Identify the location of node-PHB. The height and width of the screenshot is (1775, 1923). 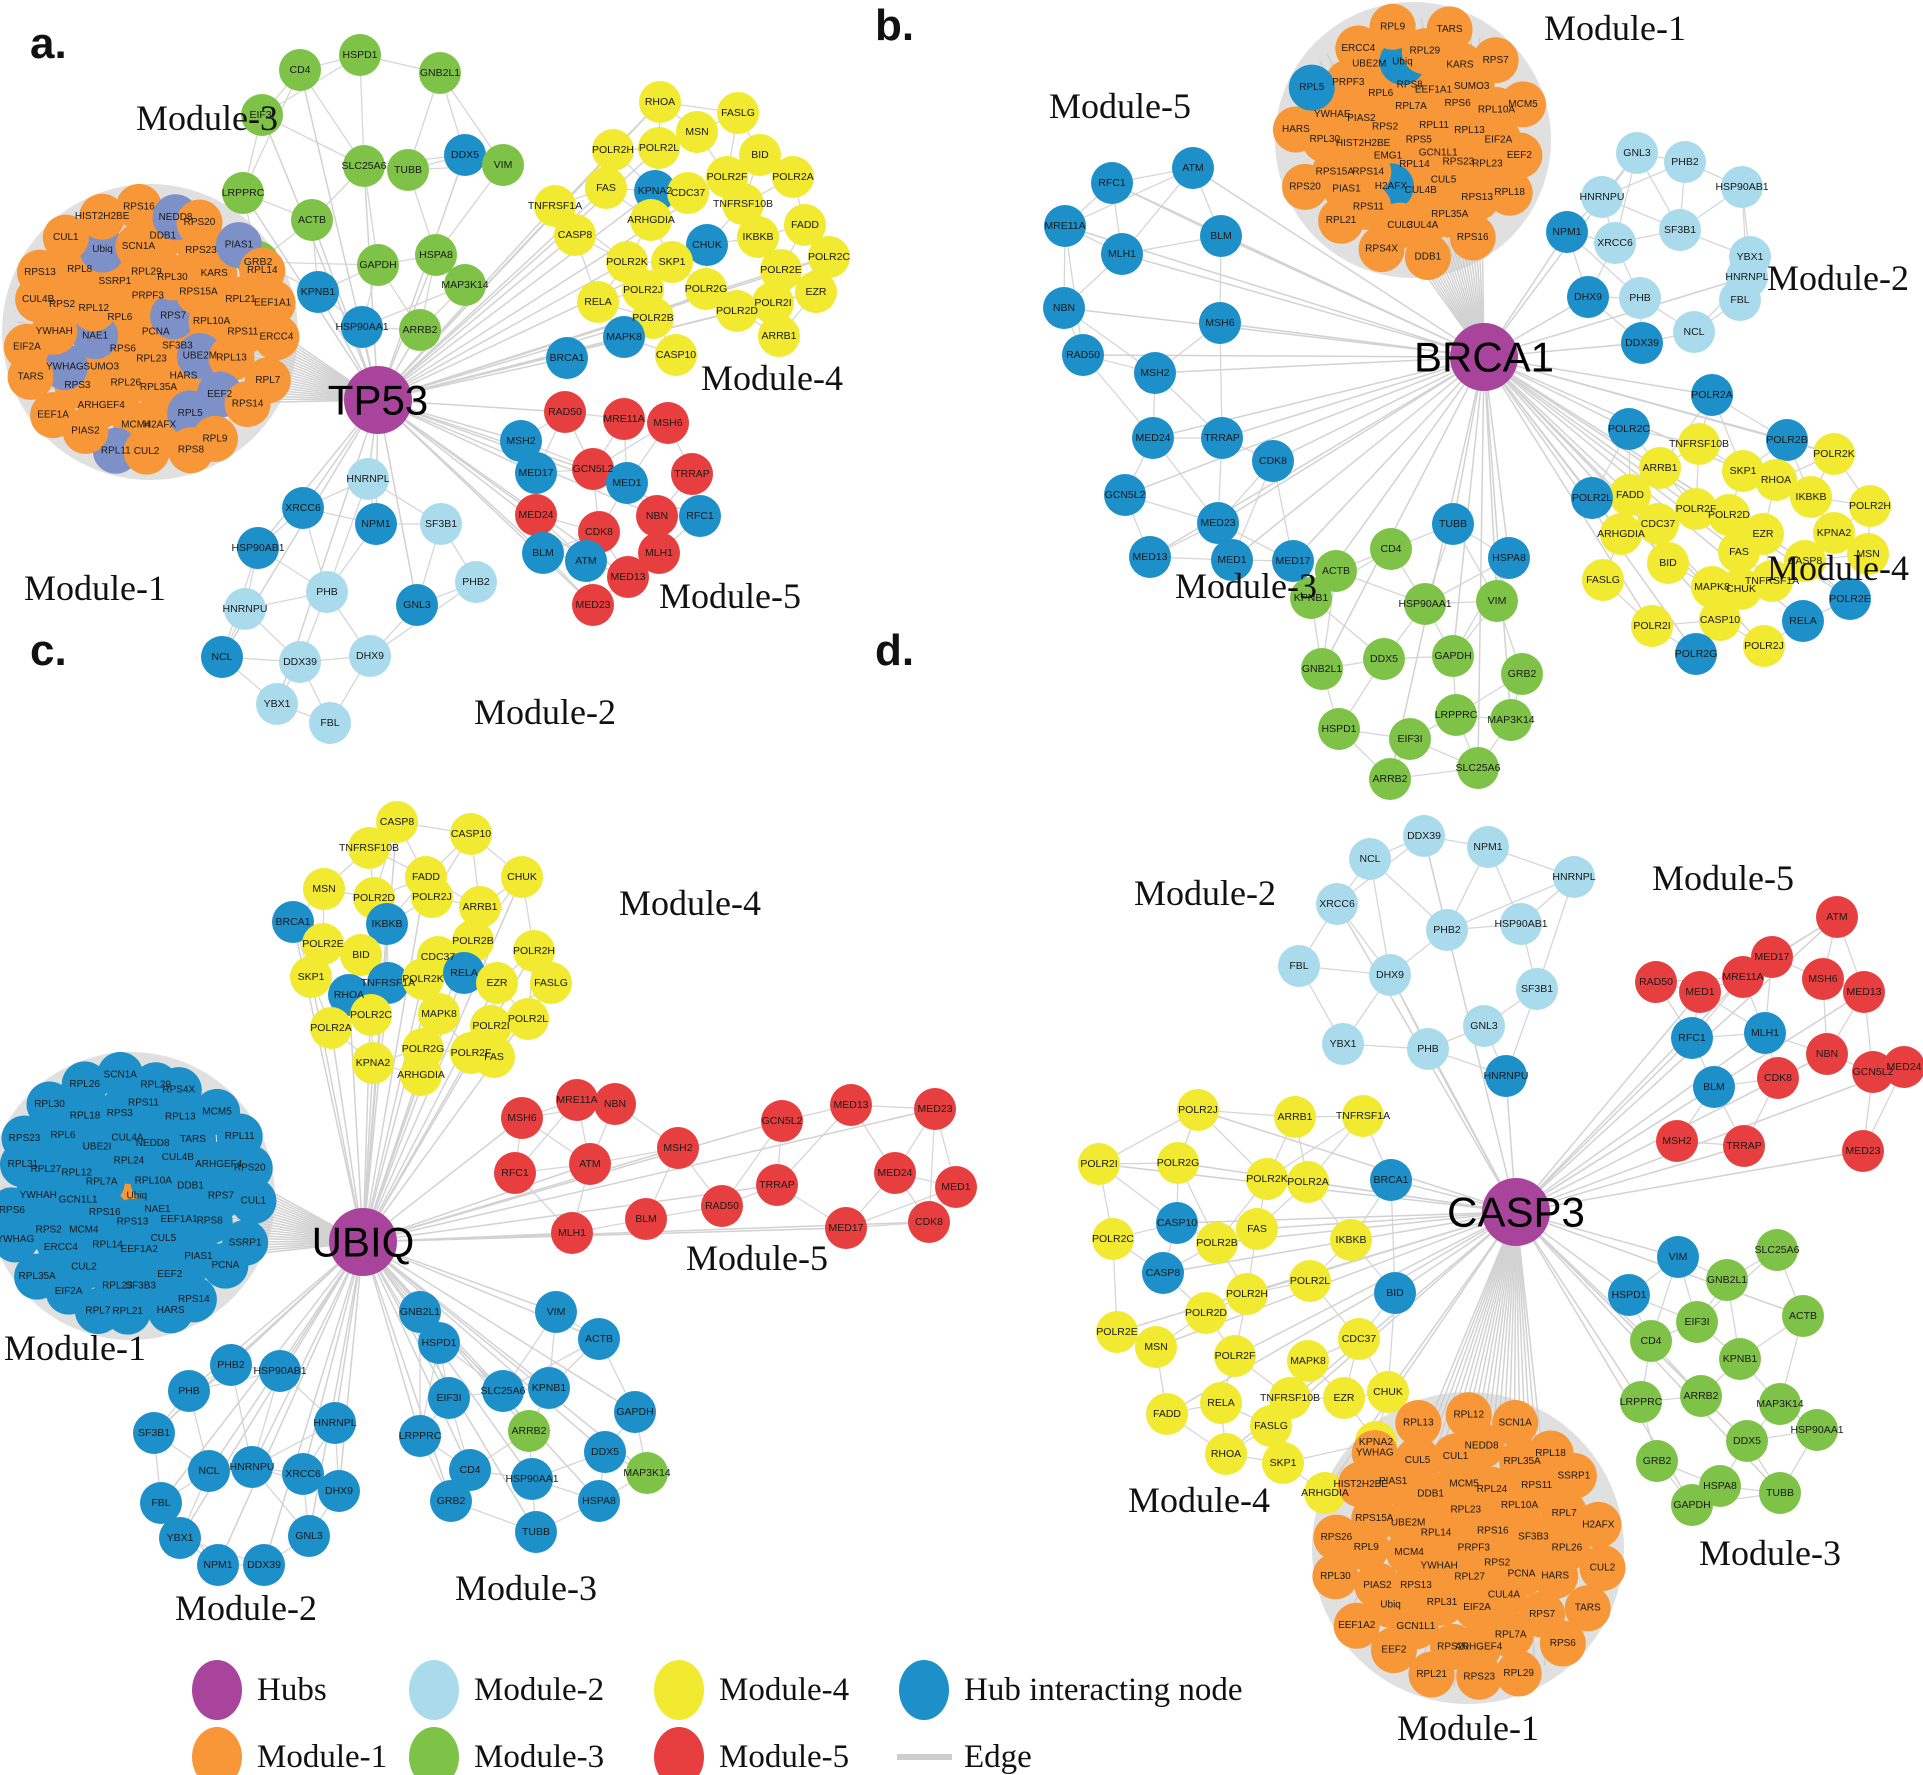
(1640, 298).